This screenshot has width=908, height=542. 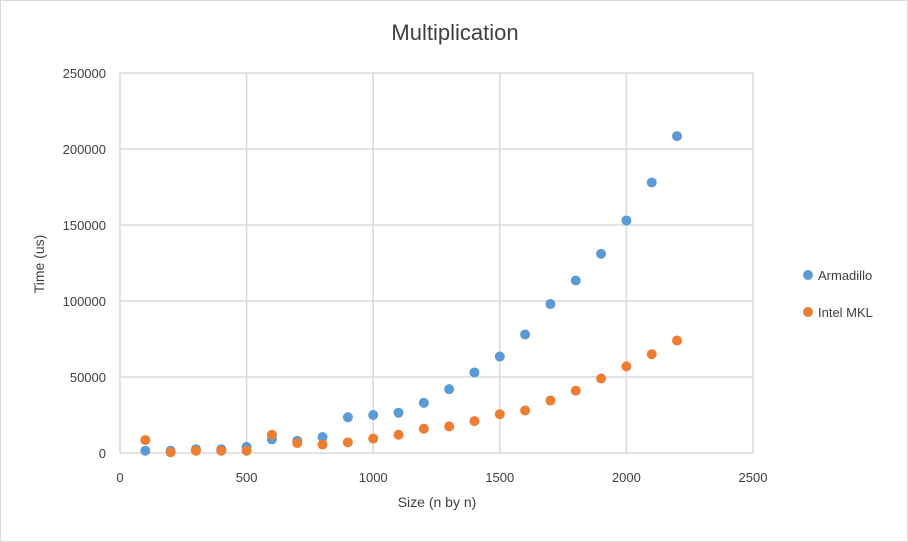 I want to click on legend-entry: Intel MKL, so click(x=845, y=312).